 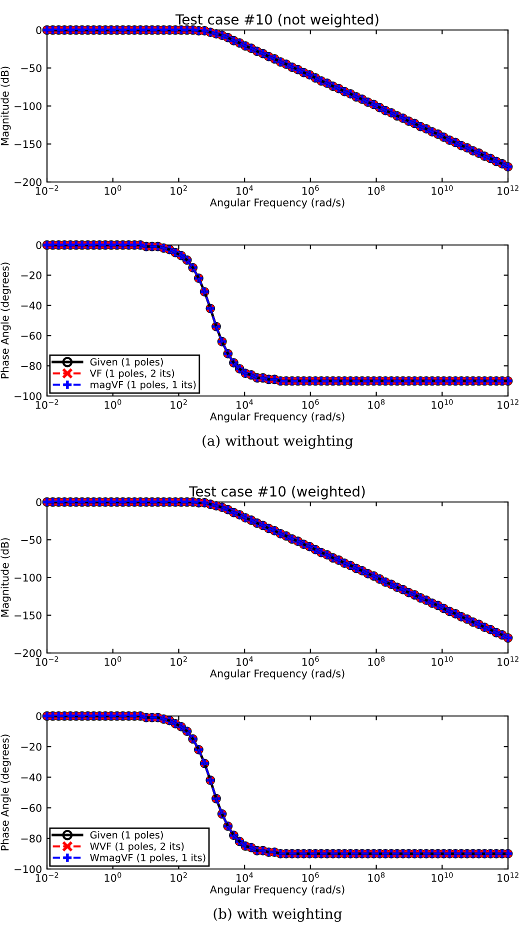 What do you see at coordinates (278, 915) in the screenshot?
I see `text: (b) with weighting` at bounding box center [278, 915].